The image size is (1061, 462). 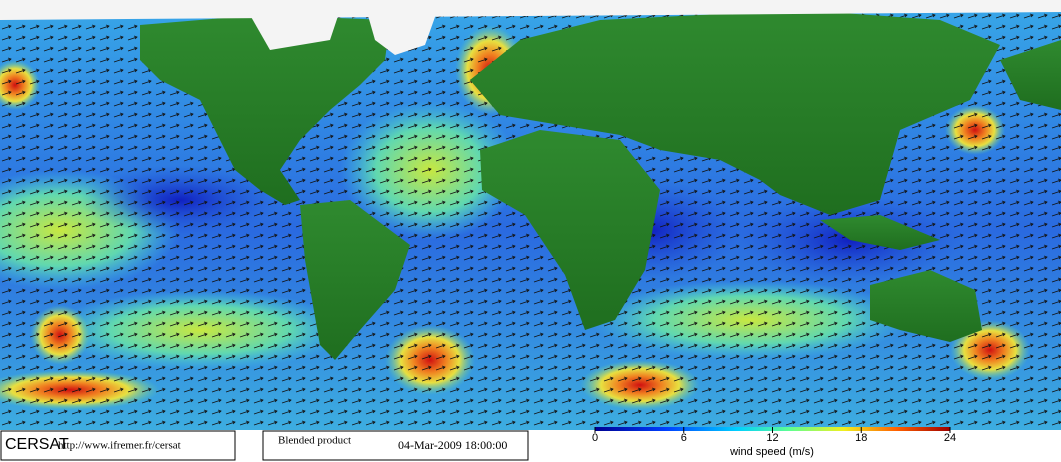 I want to click on colorbar: 0 6 12 18 24, so click(x=774, y=435).